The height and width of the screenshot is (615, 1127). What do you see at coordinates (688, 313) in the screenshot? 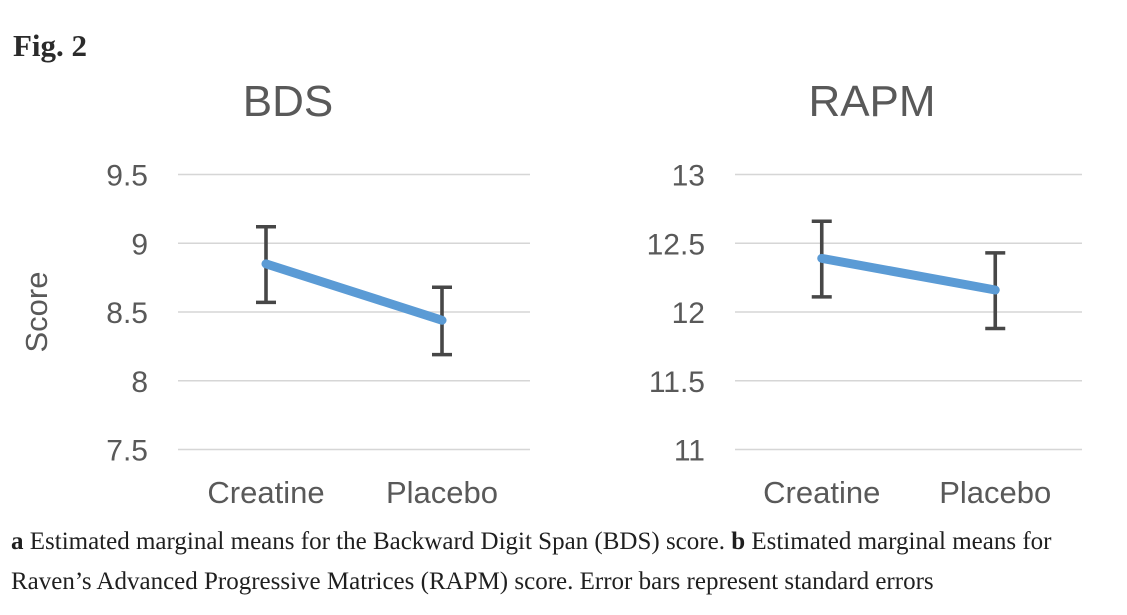
I see `y-tick-label: 12` at bounding box center [688, 313].